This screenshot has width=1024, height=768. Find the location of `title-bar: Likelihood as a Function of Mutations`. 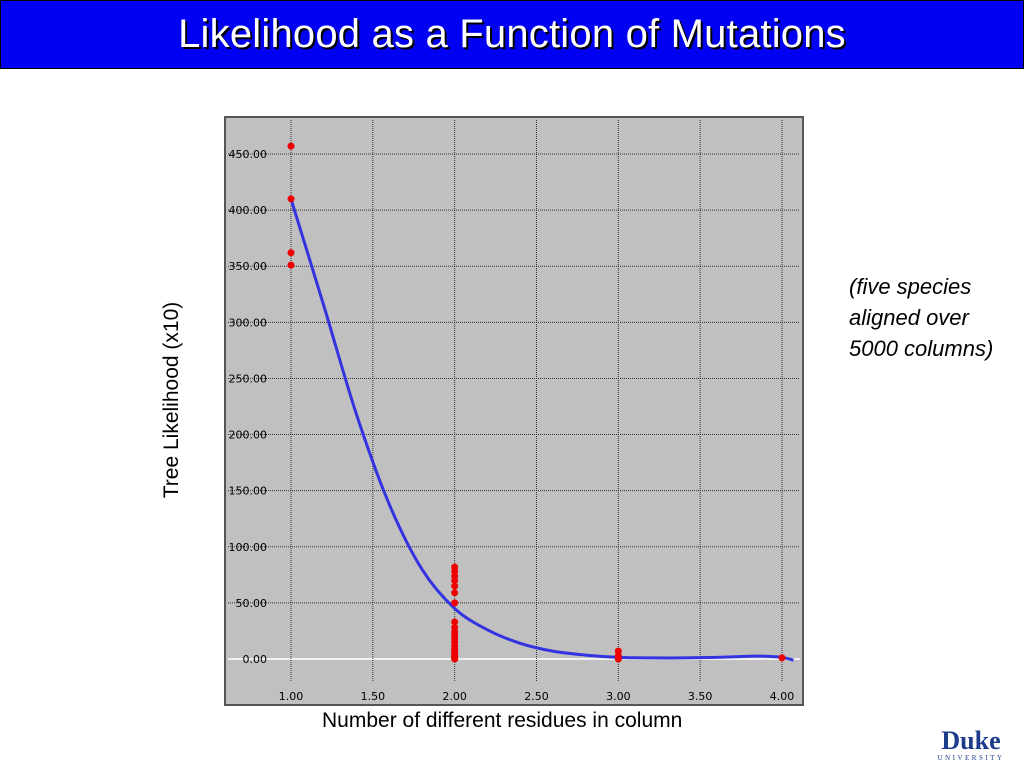

title-bar: Likelihood as a Function of Mutations is located at coordinates (512, 34).